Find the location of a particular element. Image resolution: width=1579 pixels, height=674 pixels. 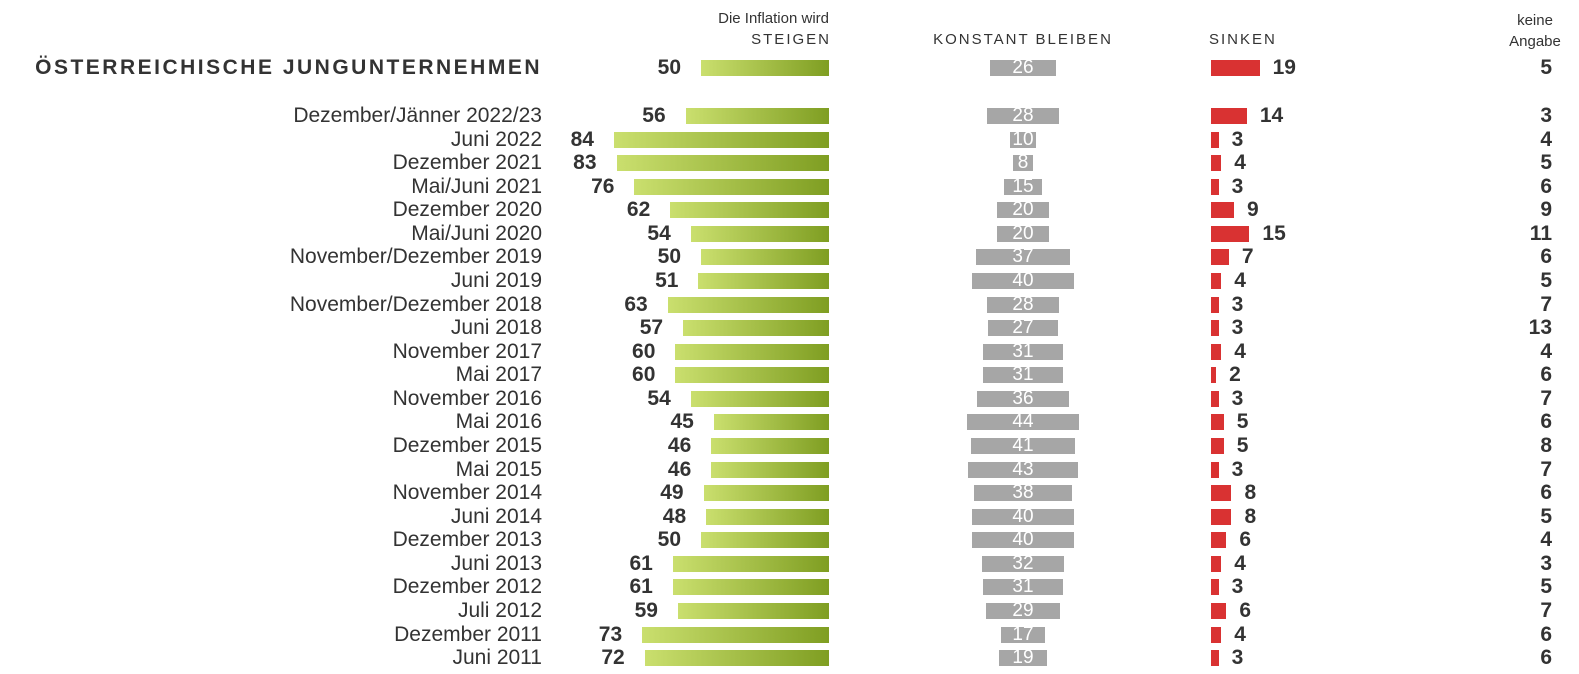

value-konstant: 19 is located at coordinates (1023, 658).